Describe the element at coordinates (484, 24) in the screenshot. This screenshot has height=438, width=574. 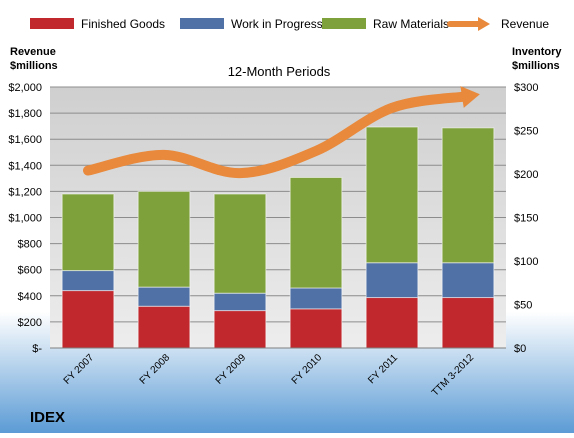
I see `legend-arrowhead` at that location.